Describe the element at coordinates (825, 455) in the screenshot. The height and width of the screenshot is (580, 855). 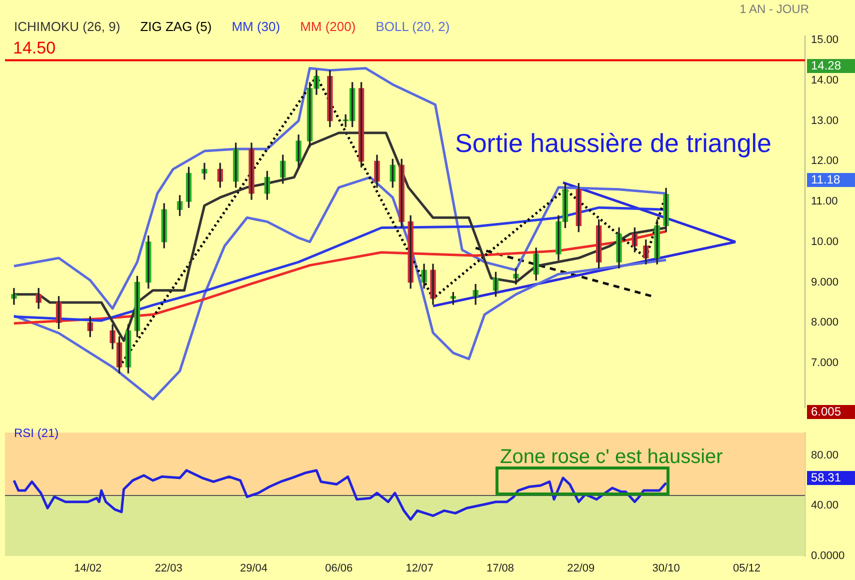
I see `y-tick-label: 80.00` at that location.